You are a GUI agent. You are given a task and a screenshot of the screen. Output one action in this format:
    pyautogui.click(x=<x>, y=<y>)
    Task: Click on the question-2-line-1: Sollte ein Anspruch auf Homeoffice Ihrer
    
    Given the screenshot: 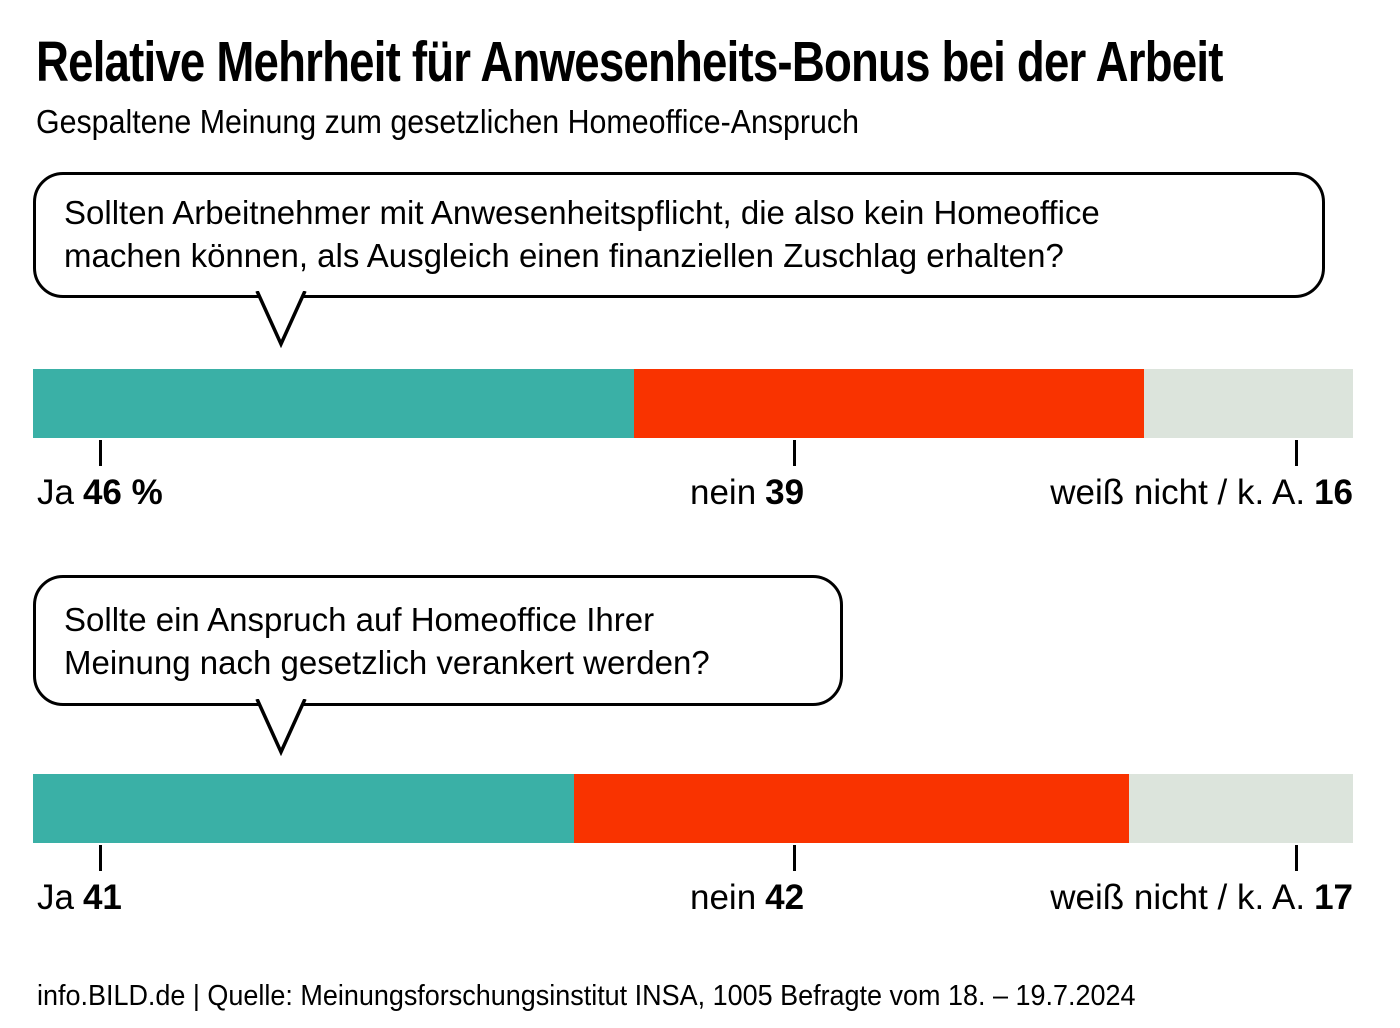 What is the action you would take?
    pyautogui.click(x=359, y=619)
    